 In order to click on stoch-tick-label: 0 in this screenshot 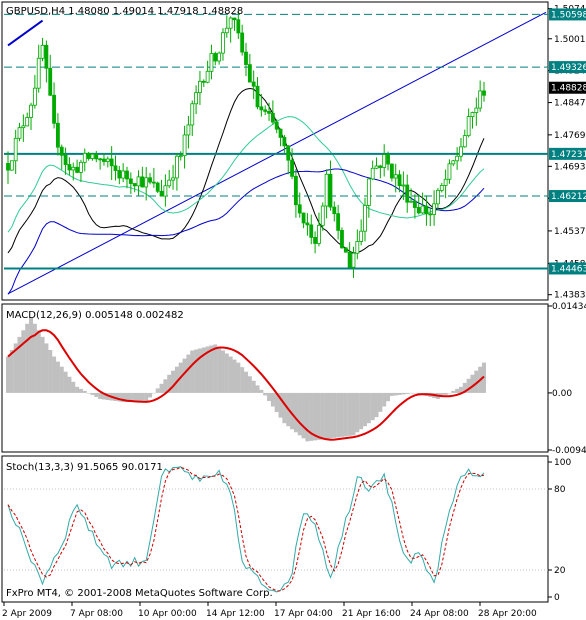, I will do `click(557, 598)`.